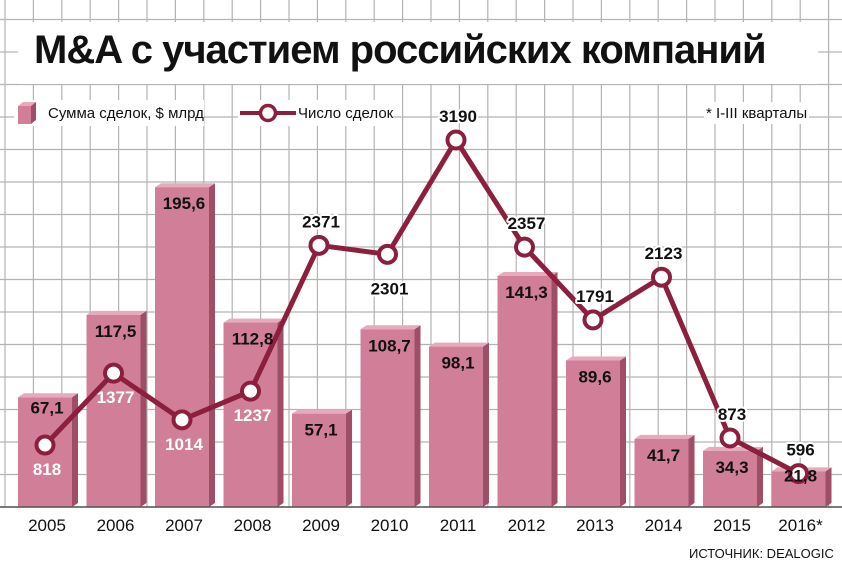 This screenshot has width=842, height=572. Describe the element at coordinates (731, 467) in the screenshot. I see `bar-value-label: 34,3` at that location.